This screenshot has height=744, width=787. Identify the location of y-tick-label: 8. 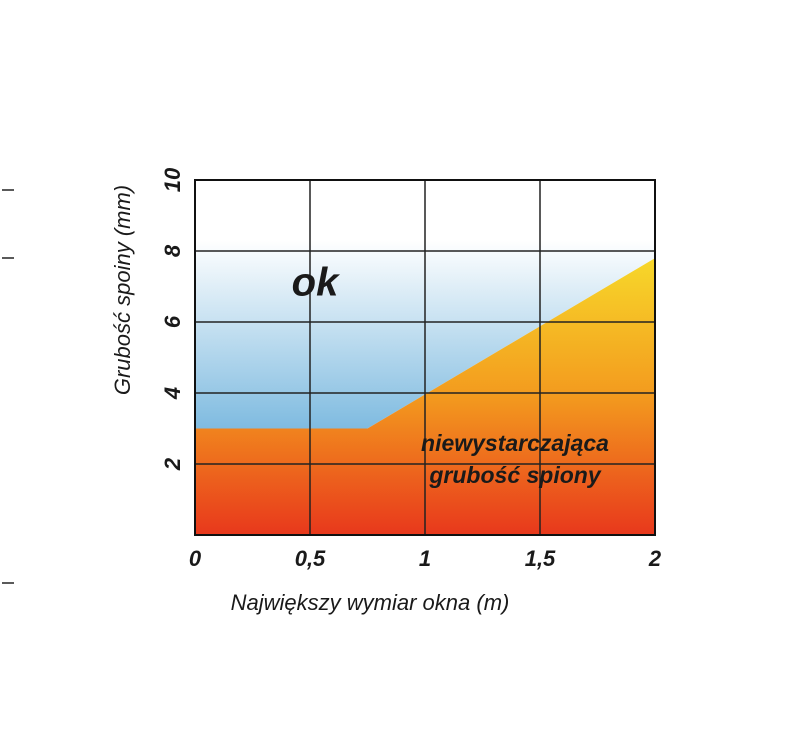
(172, 250).